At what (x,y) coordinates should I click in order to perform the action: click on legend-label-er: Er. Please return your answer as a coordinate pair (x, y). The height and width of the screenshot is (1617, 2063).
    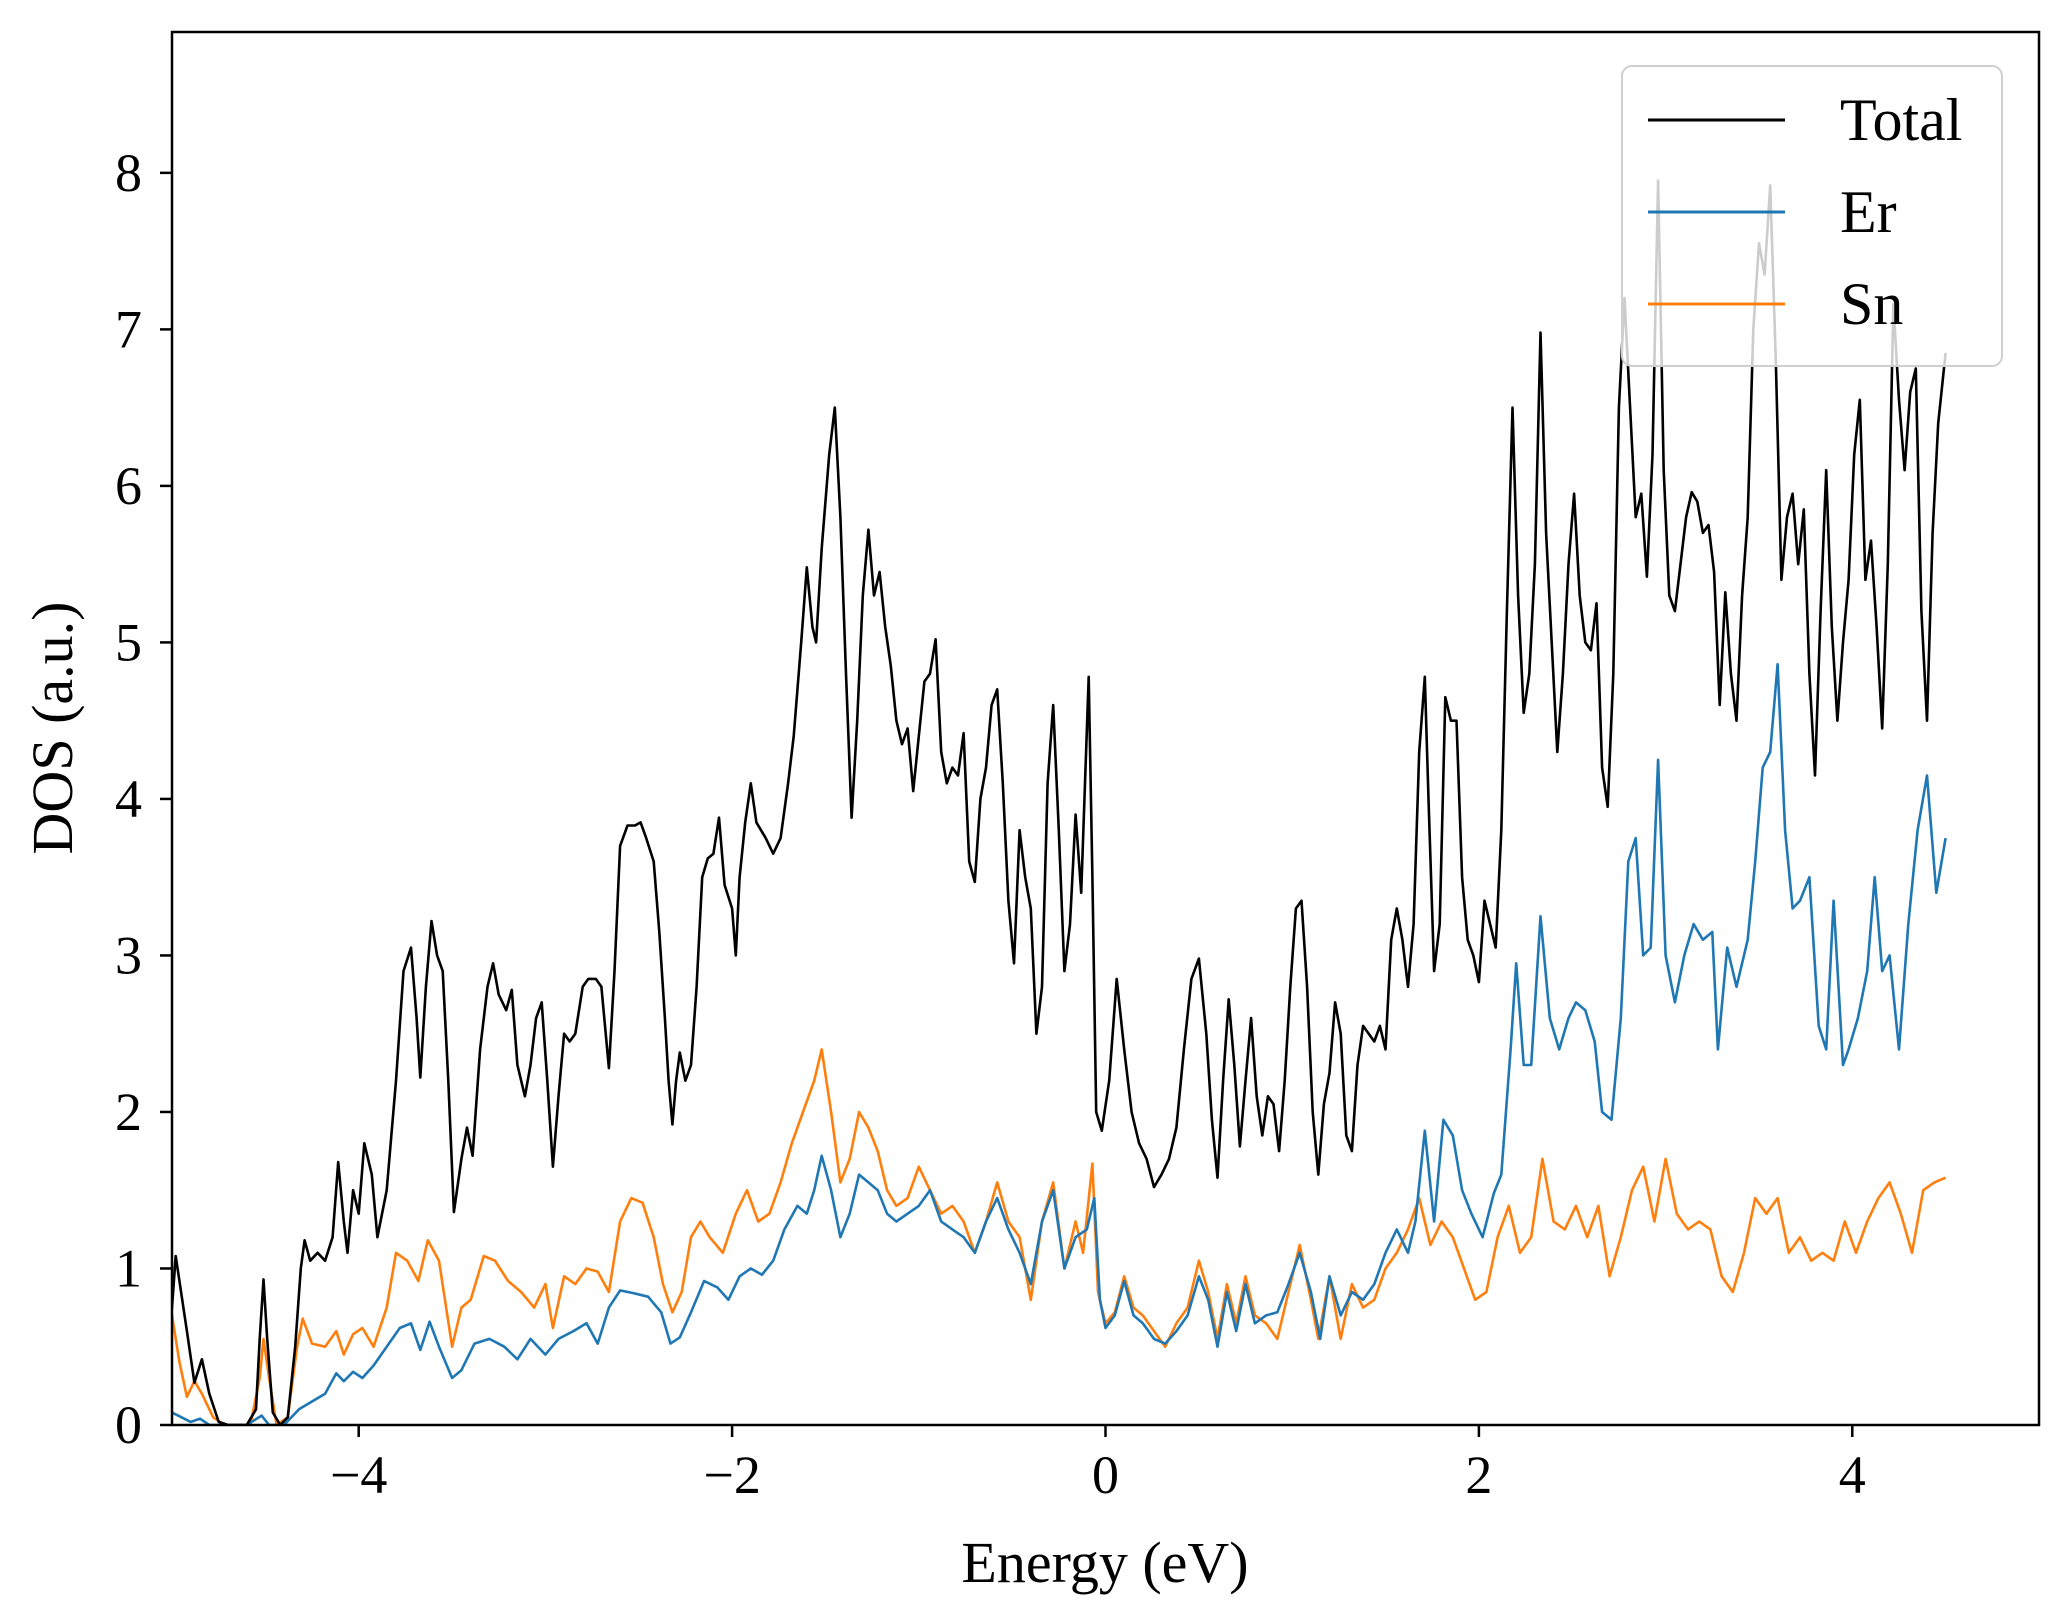
    Looking at the image, I should click on (1868, 212).